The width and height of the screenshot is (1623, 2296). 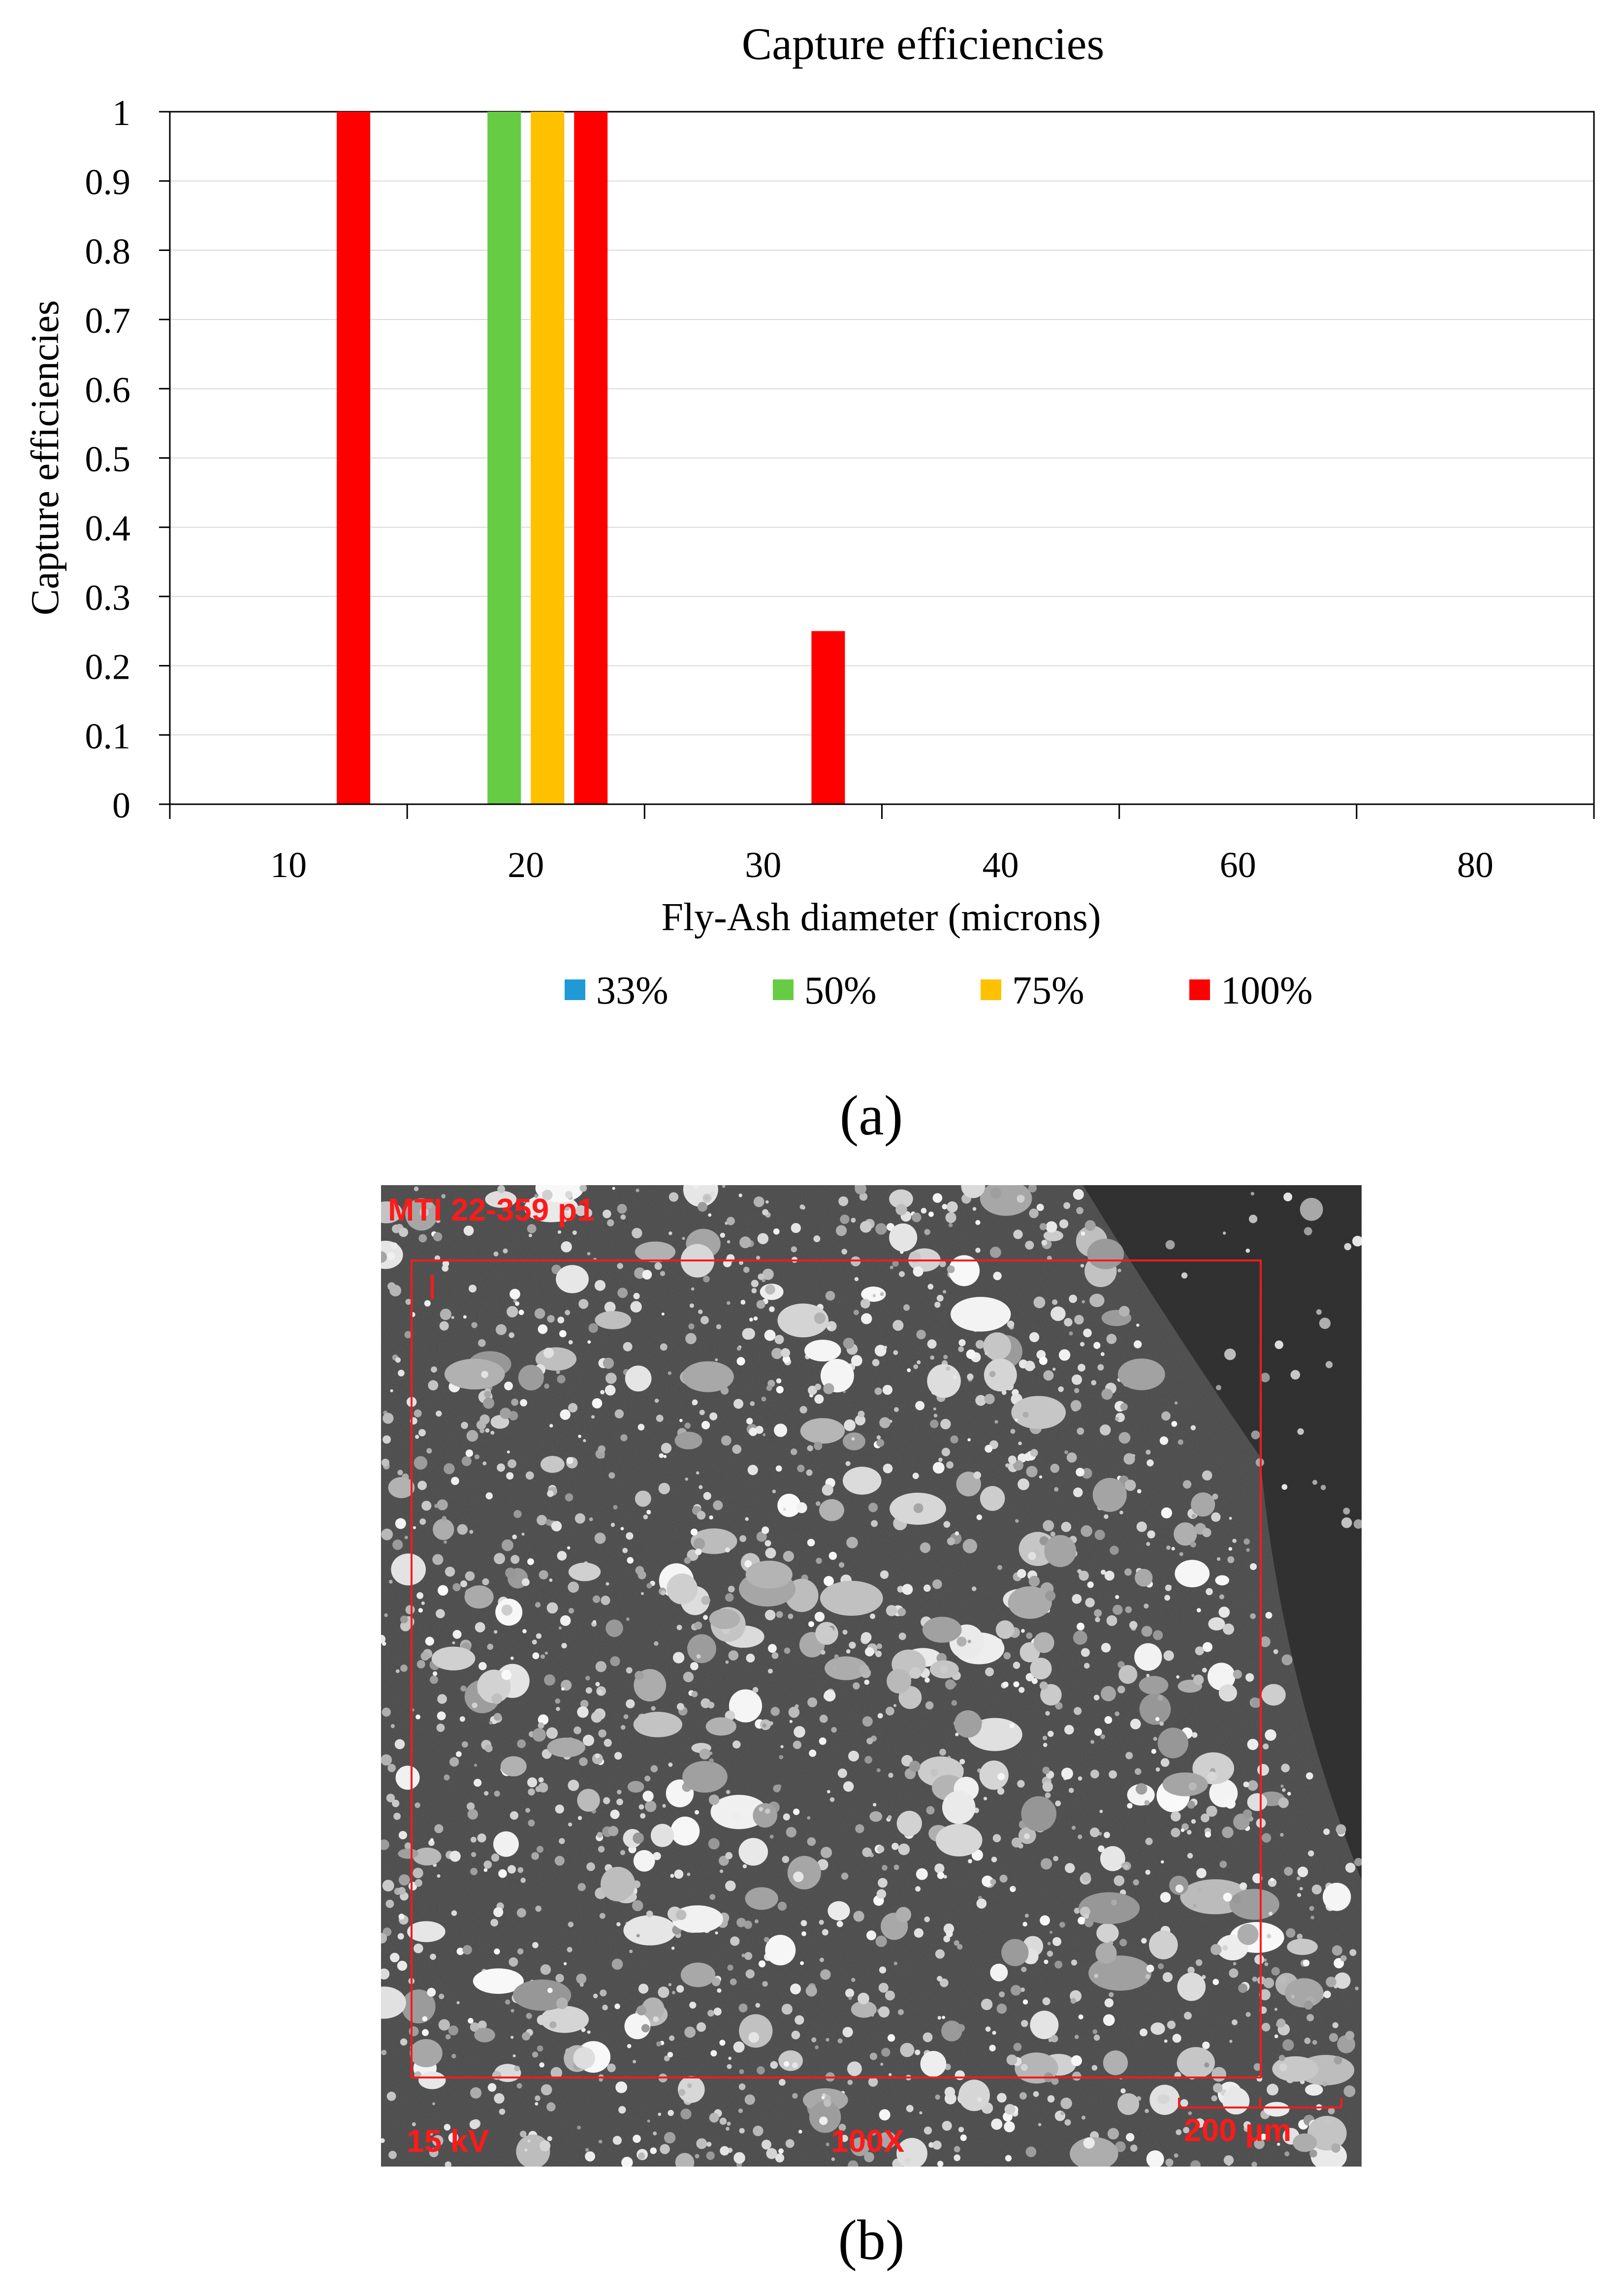 What do you see at coordinates (841, 990) in the screenshot?
I see `legend-label: 50%` at bounding box center [841, 990].